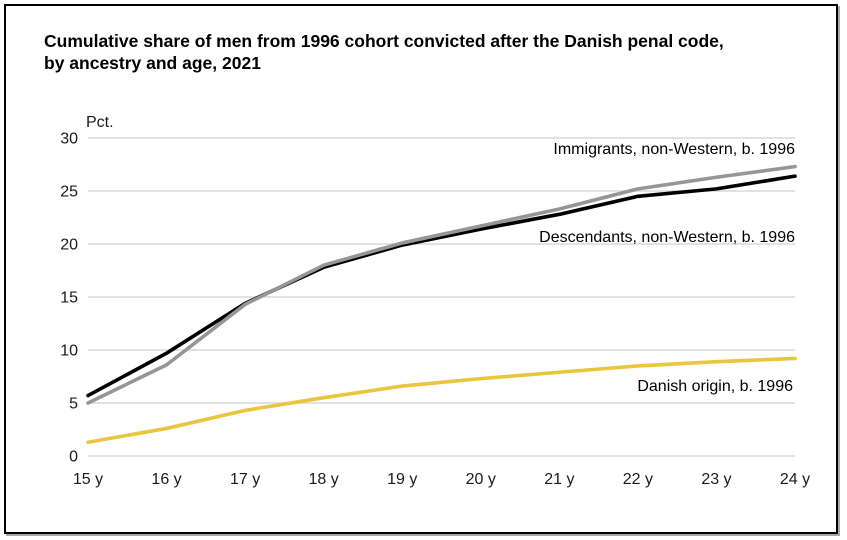 The height and width of the screenshot is (540, 847). I want to click on y-tick-label: 15, so click(69, 298).